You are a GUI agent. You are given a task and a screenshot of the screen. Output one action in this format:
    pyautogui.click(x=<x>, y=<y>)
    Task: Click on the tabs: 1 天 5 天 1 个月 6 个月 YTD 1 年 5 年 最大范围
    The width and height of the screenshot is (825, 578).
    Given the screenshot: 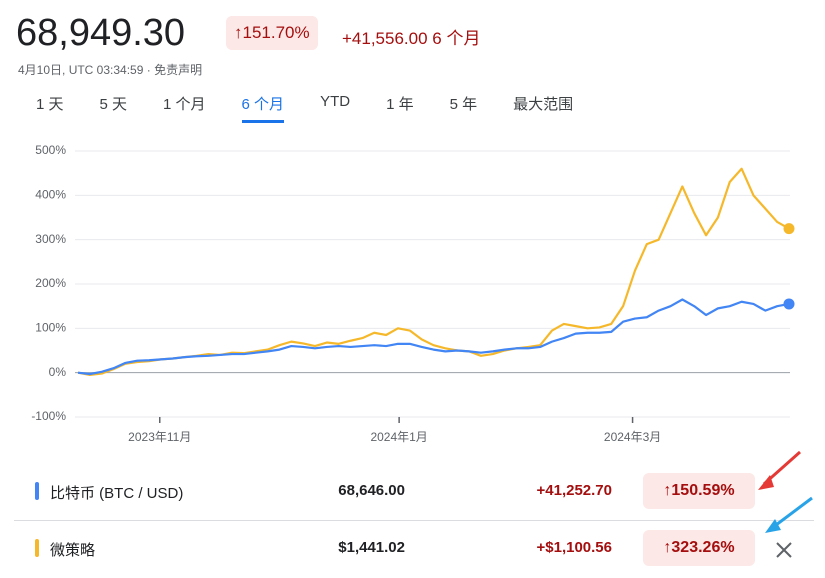 What is the action you would take?
    pyautogui.click(x=322, y=108)
    